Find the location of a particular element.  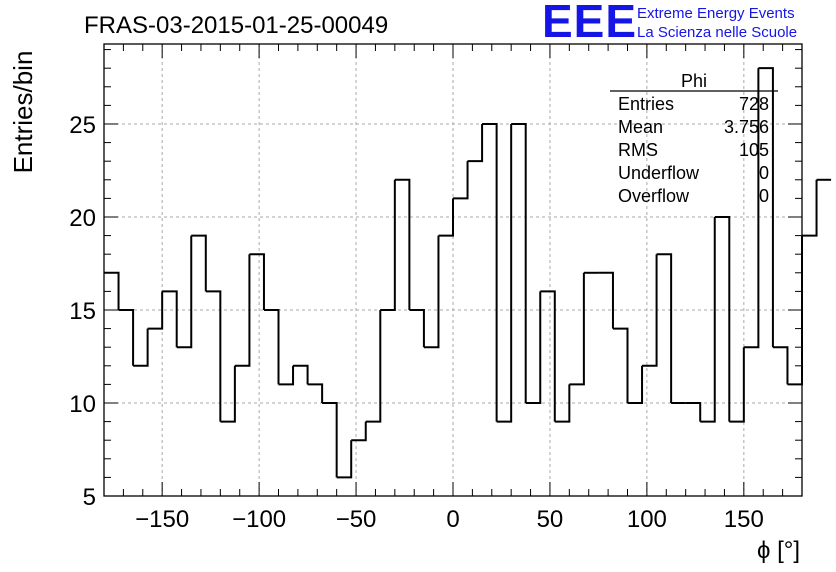

x-tick-label: 0 is located at coordinates (452, 519).